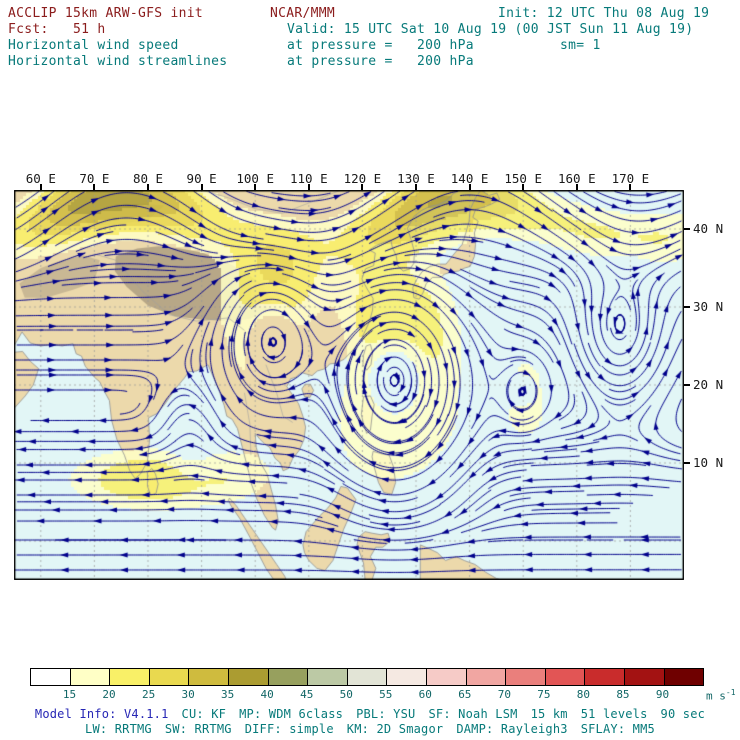 The image size is (740, 740). I want to click on footer-item: Model Info: V4.1.1, so click(101, 714).